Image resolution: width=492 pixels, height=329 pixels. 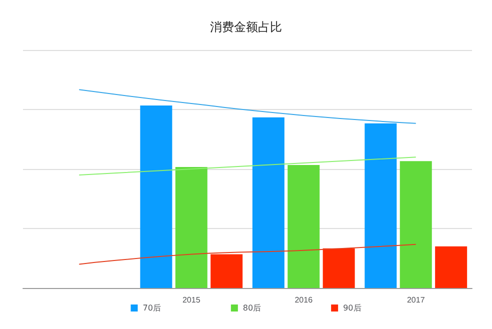 I want to click on x-tick-label: 2016, so click(x=304, y=300).